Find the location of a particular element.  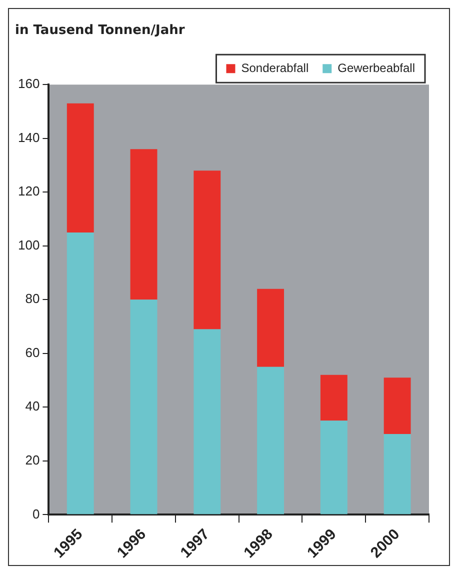

legend-label: Gewerbeabfall is located at coordinates (377, 67).